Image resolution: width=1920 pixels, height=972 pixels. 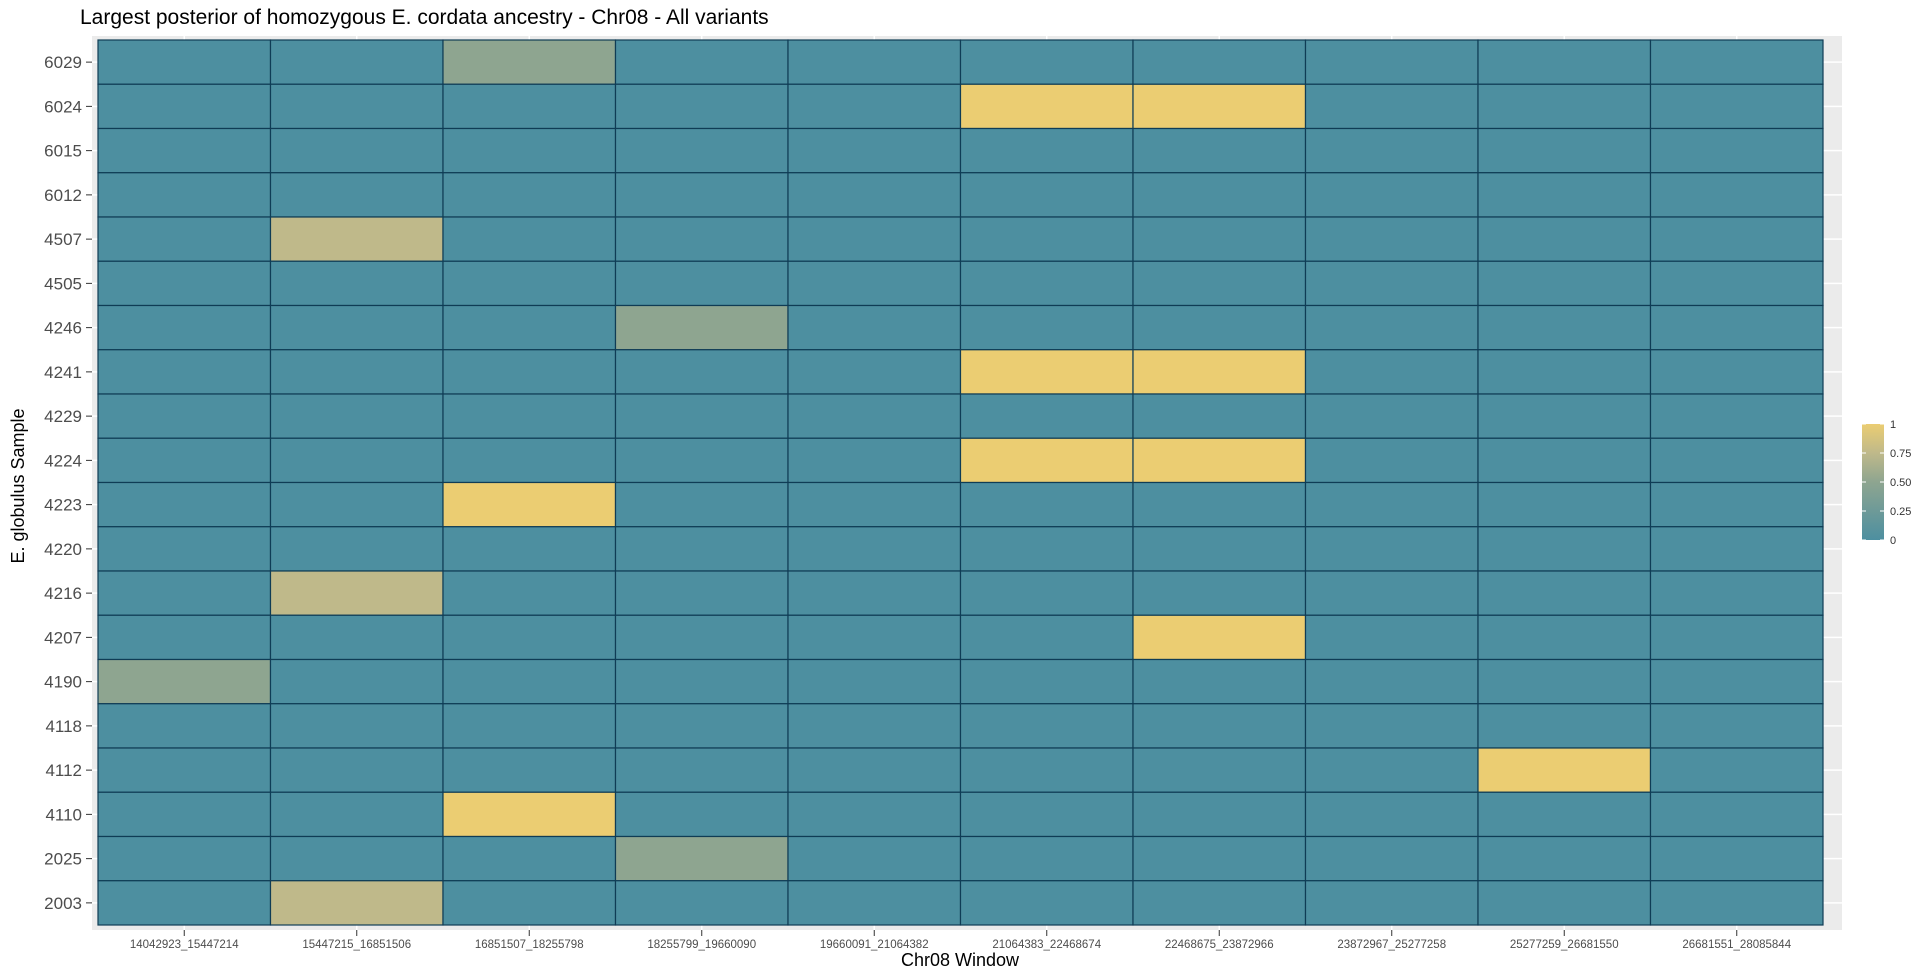 What do you see at coordinates (63, 106) in the screenshot?
I see `y-tick-label: 6024` at bounding box center [63, 106].